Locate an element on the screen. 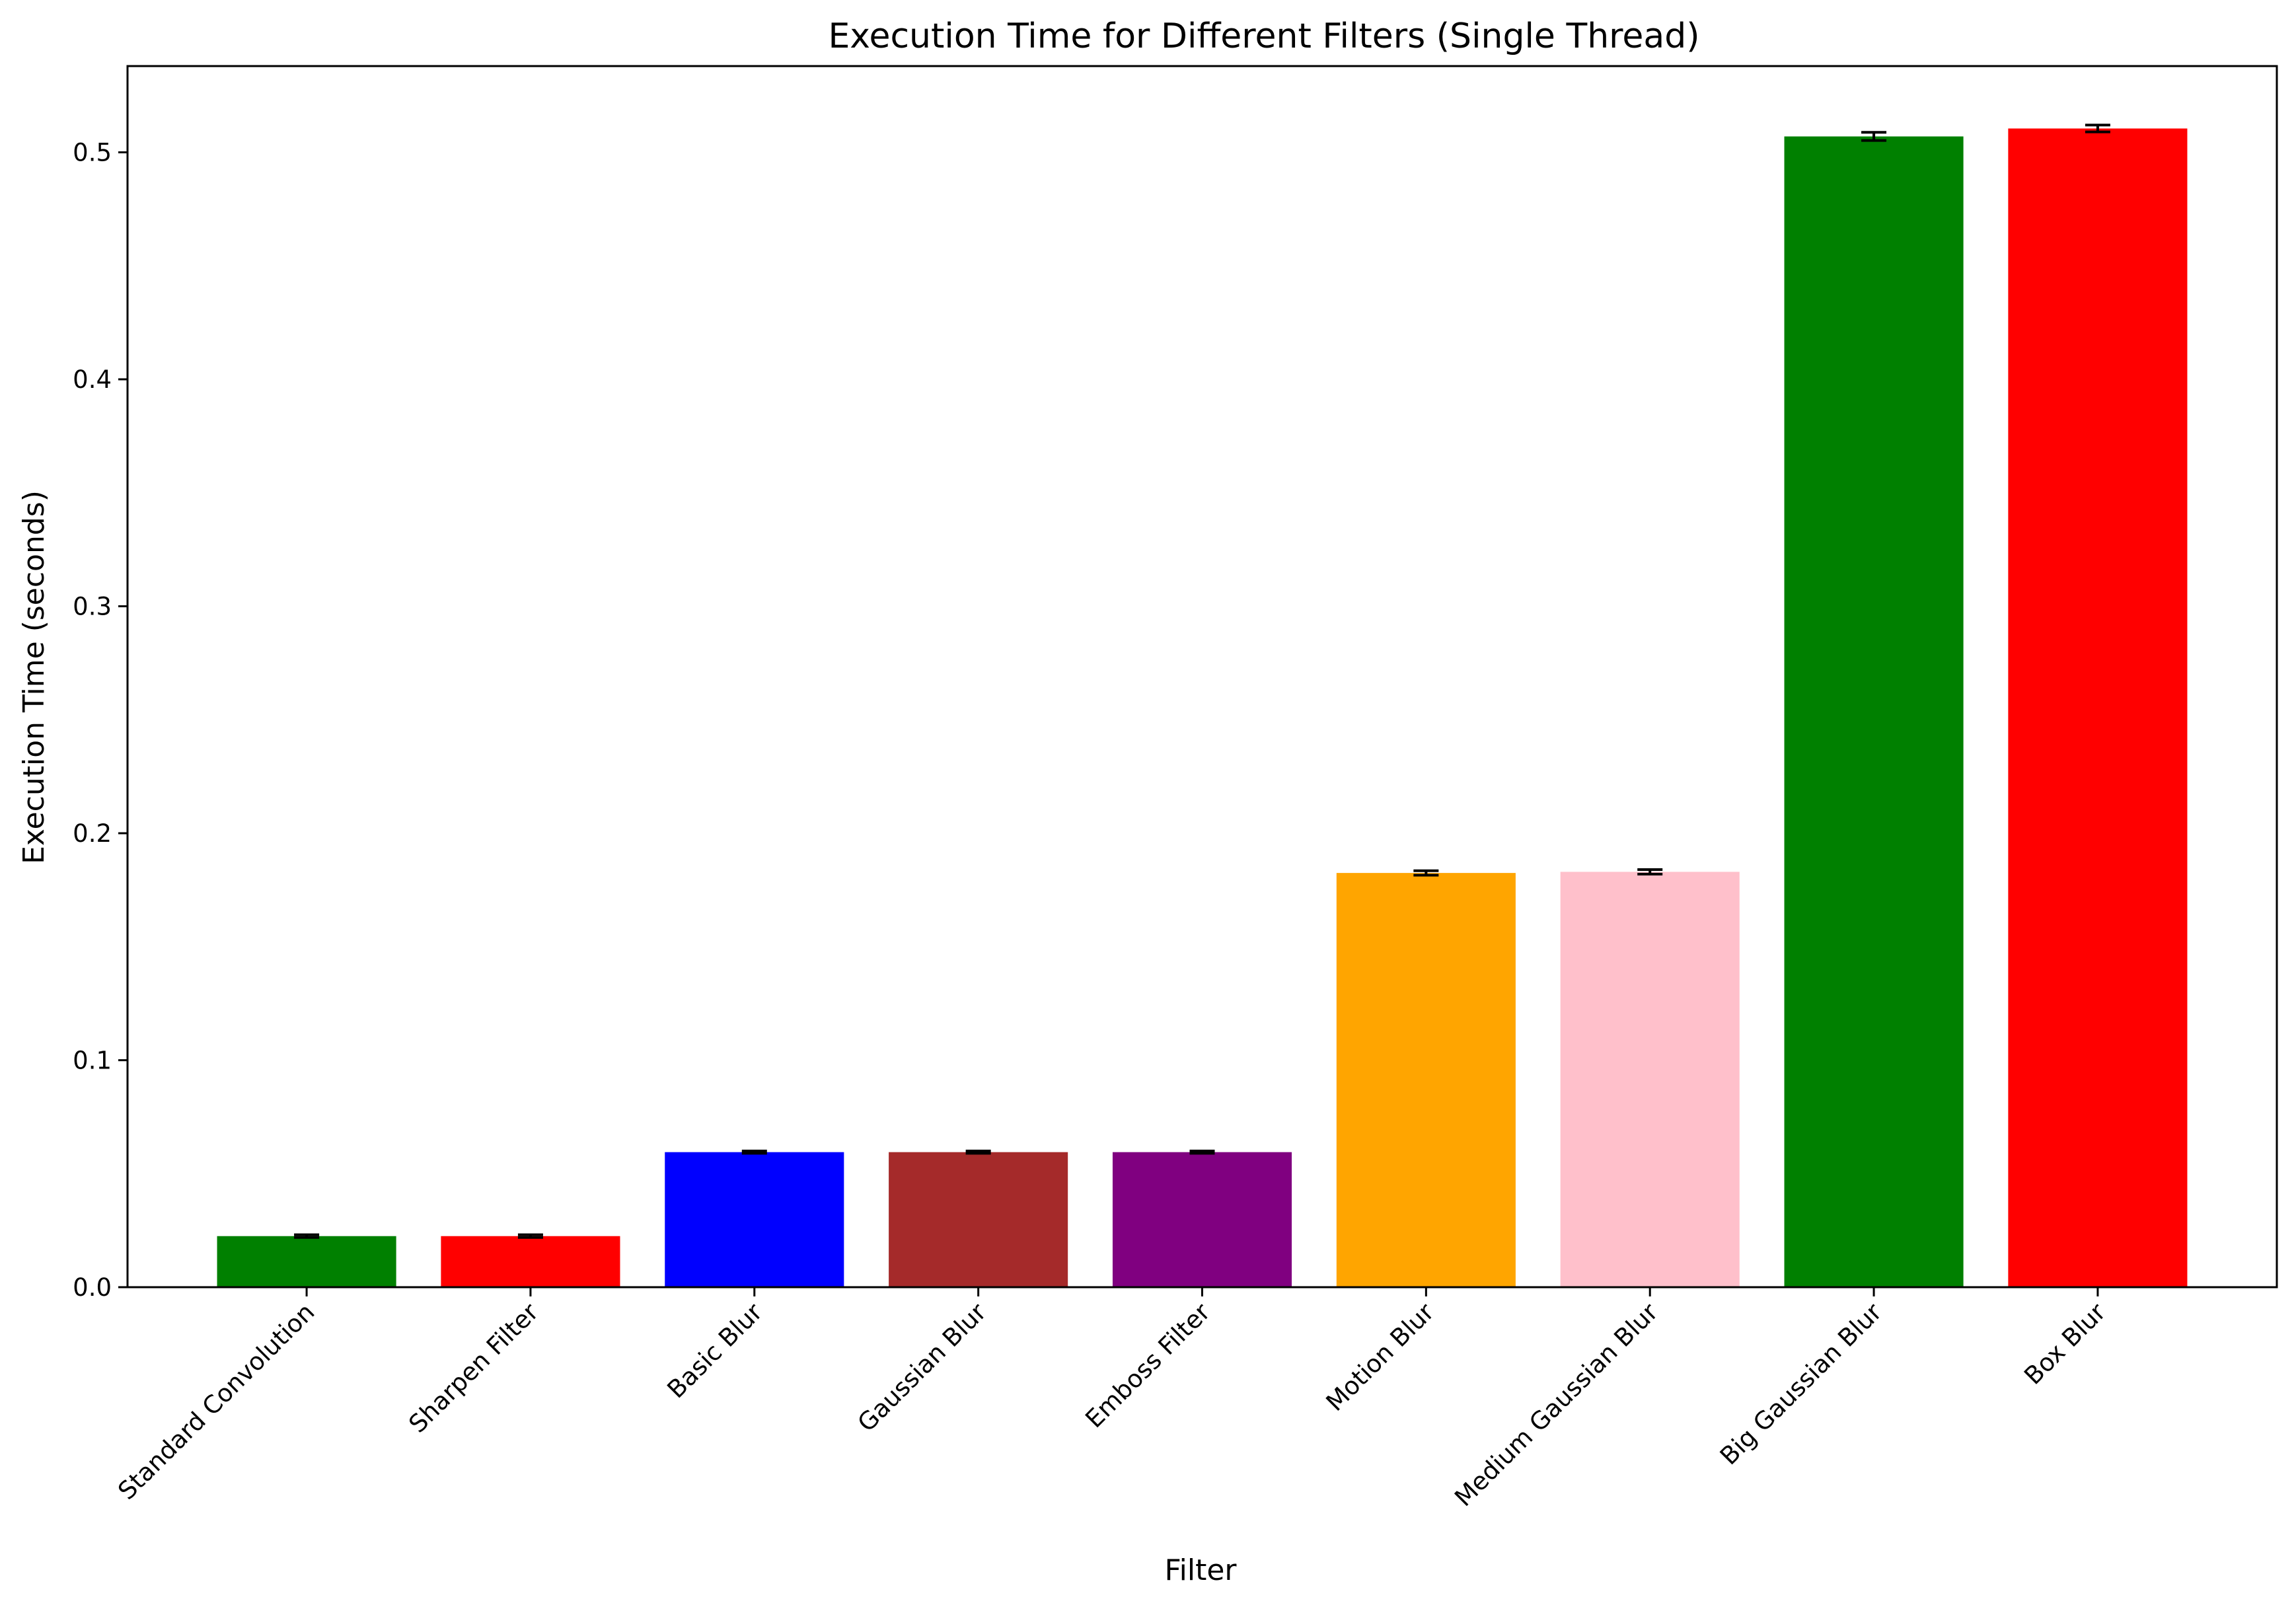 Image resolution: width=2296 pixels, height=1607 pixels. x-axis-label: Filter is located at coordinates (1201, 1570).